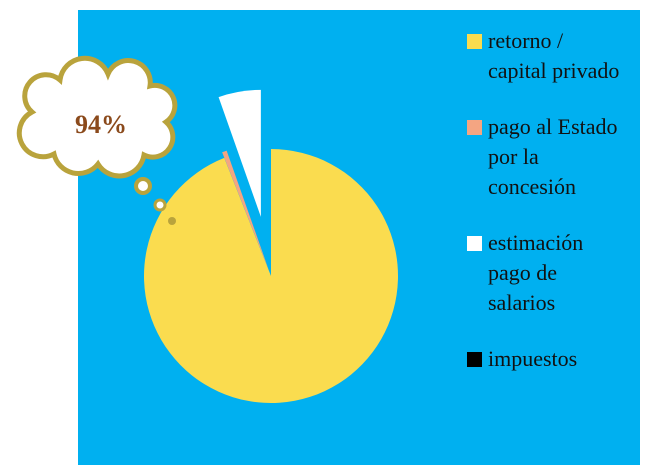  Describe the element at coordinates (536, 272) in the screenshot. I see `legend-label: estimación pago de salarios` at that location.